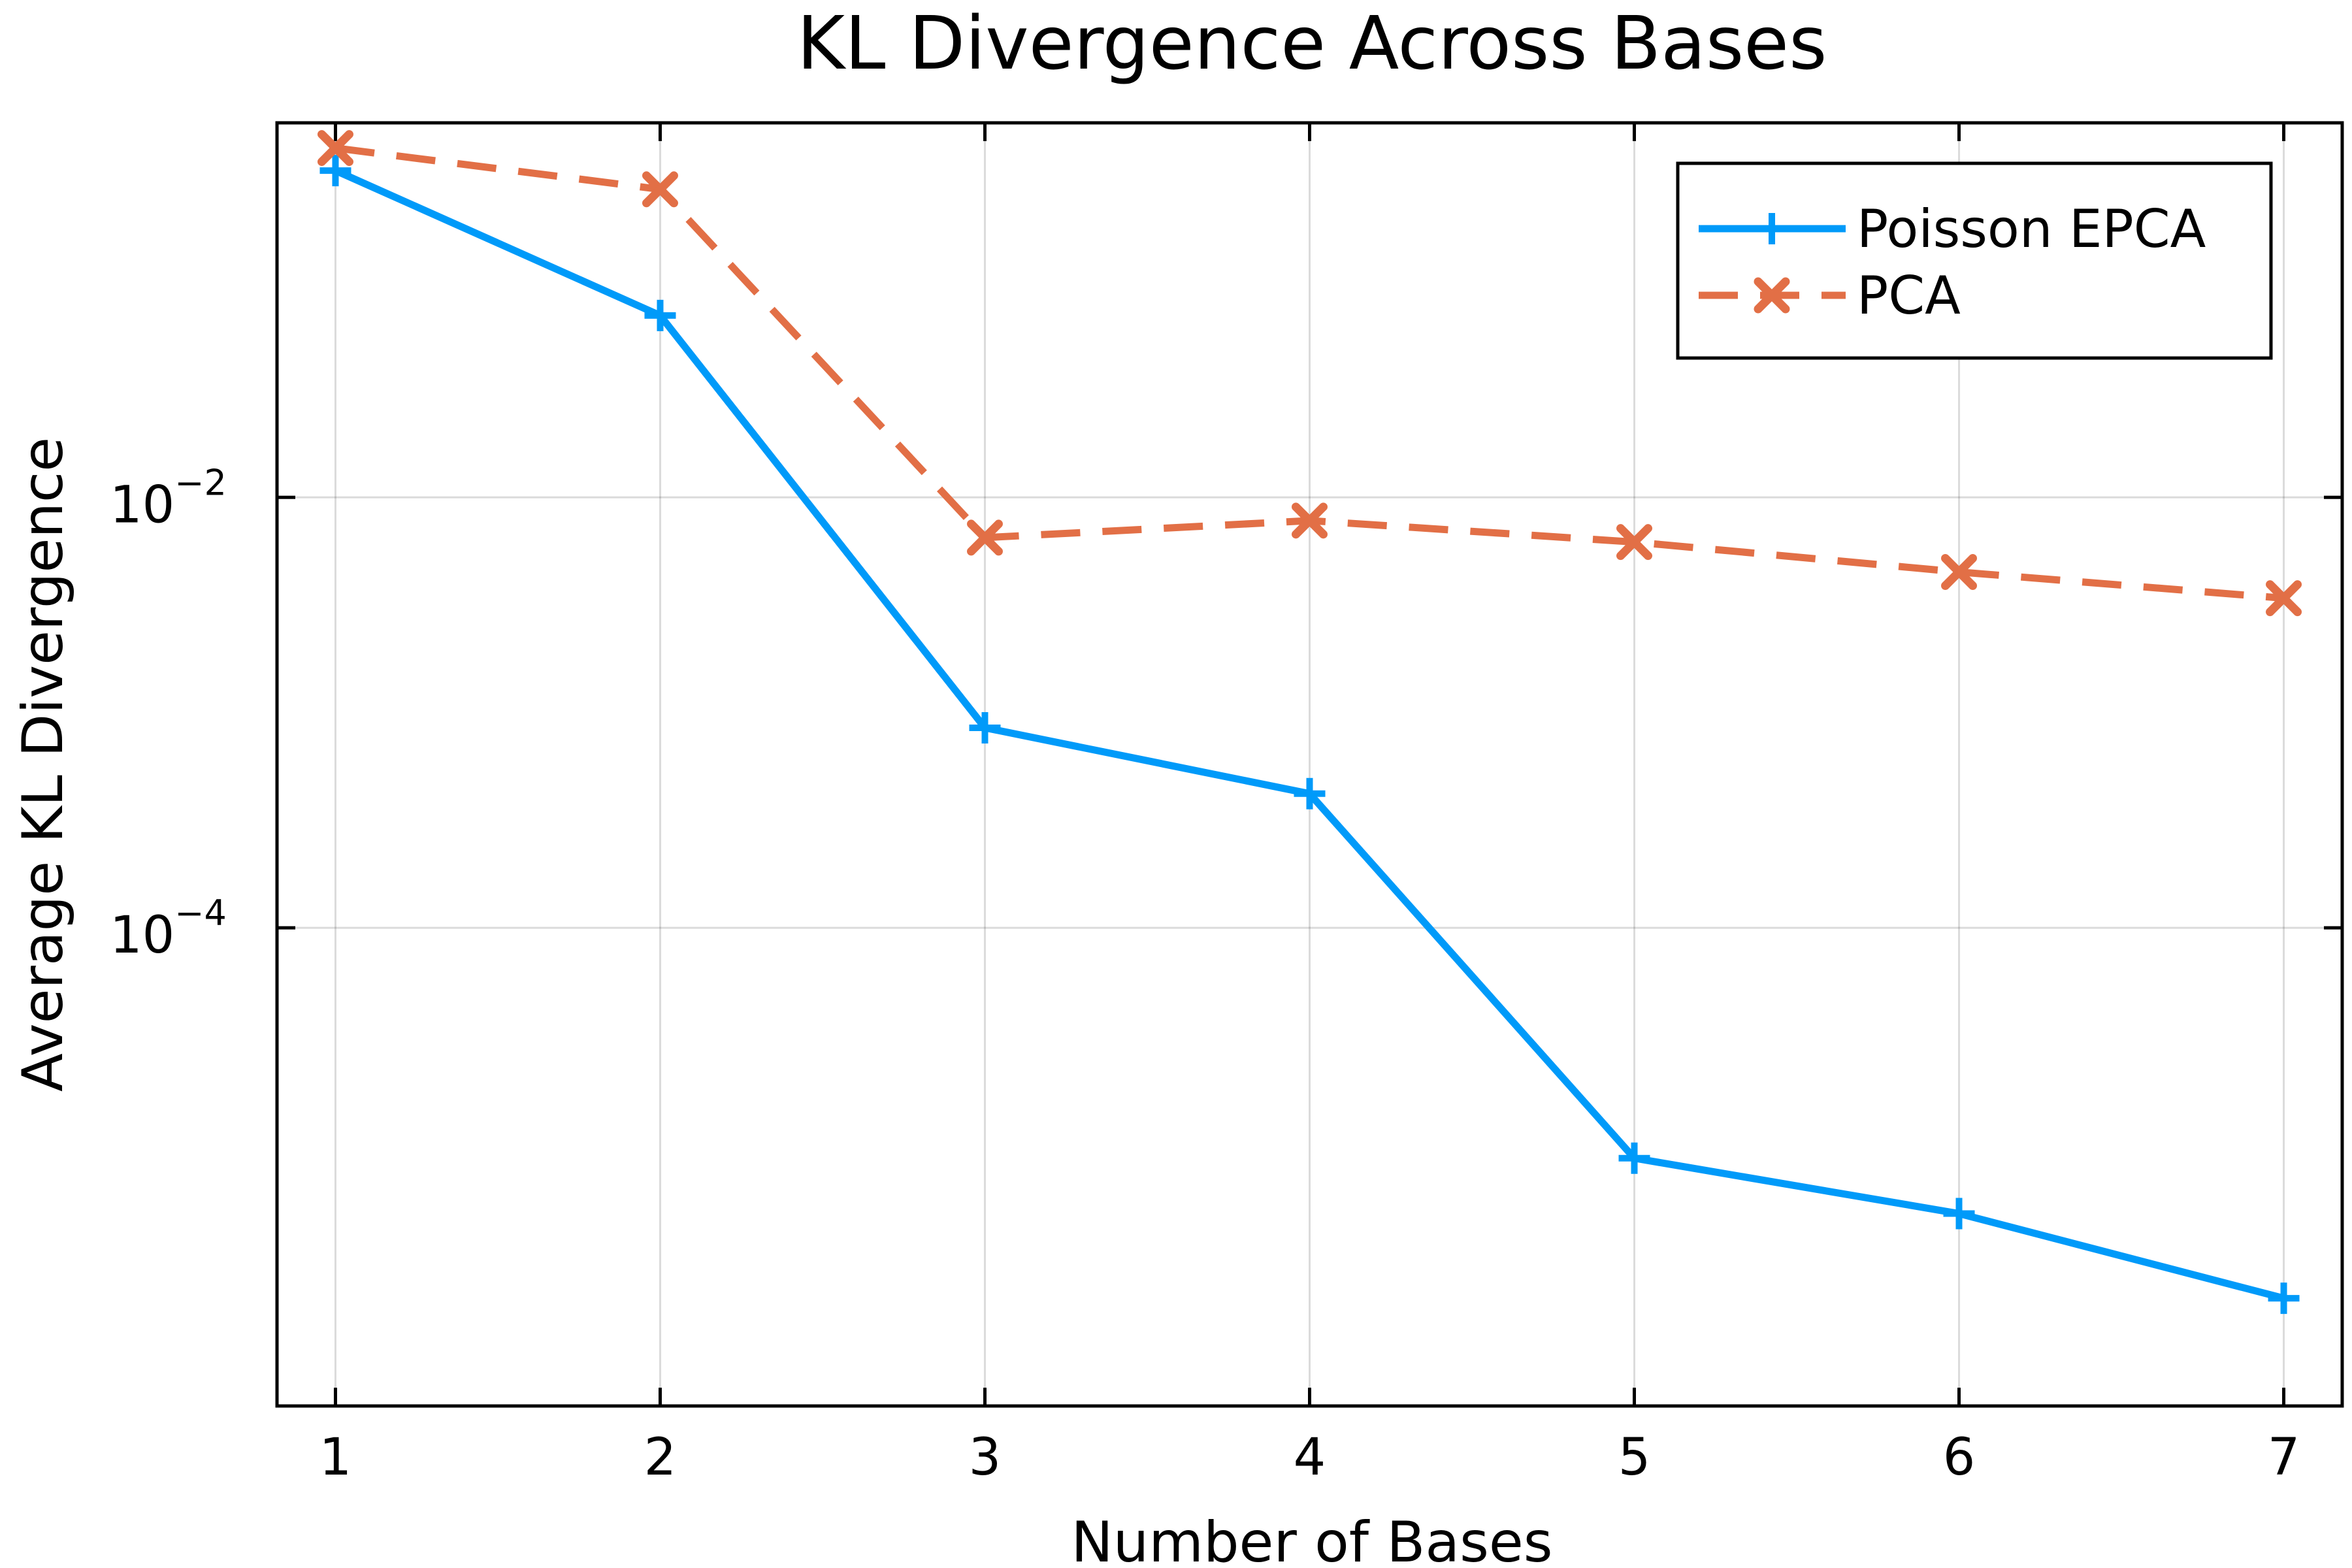  Describe the element at coordinates (43, 764) in the screenshot. I see `y-axis-label: Average KL Divergence` at that location.